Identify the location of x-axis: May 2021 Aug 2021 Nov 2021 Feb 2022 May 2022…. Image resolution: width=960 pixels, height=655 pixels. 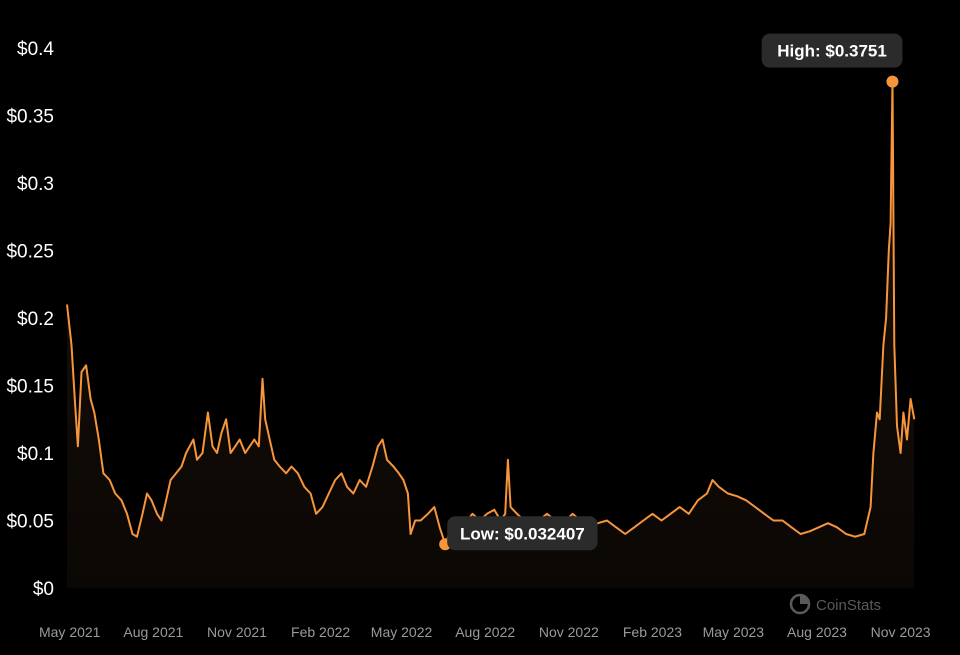
(485, 632).